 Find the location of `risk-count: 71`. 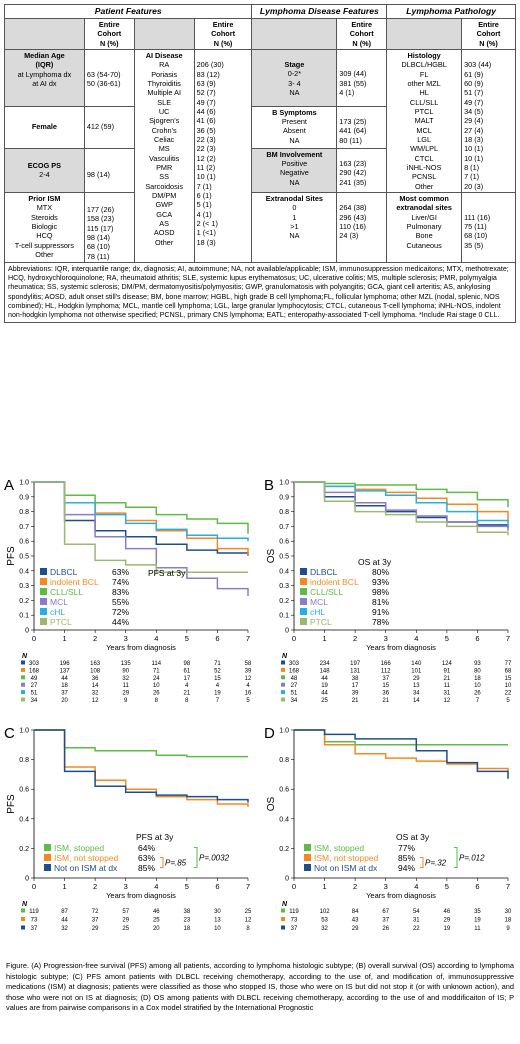

risk-count: 71 is located at coordinates (156, 671).